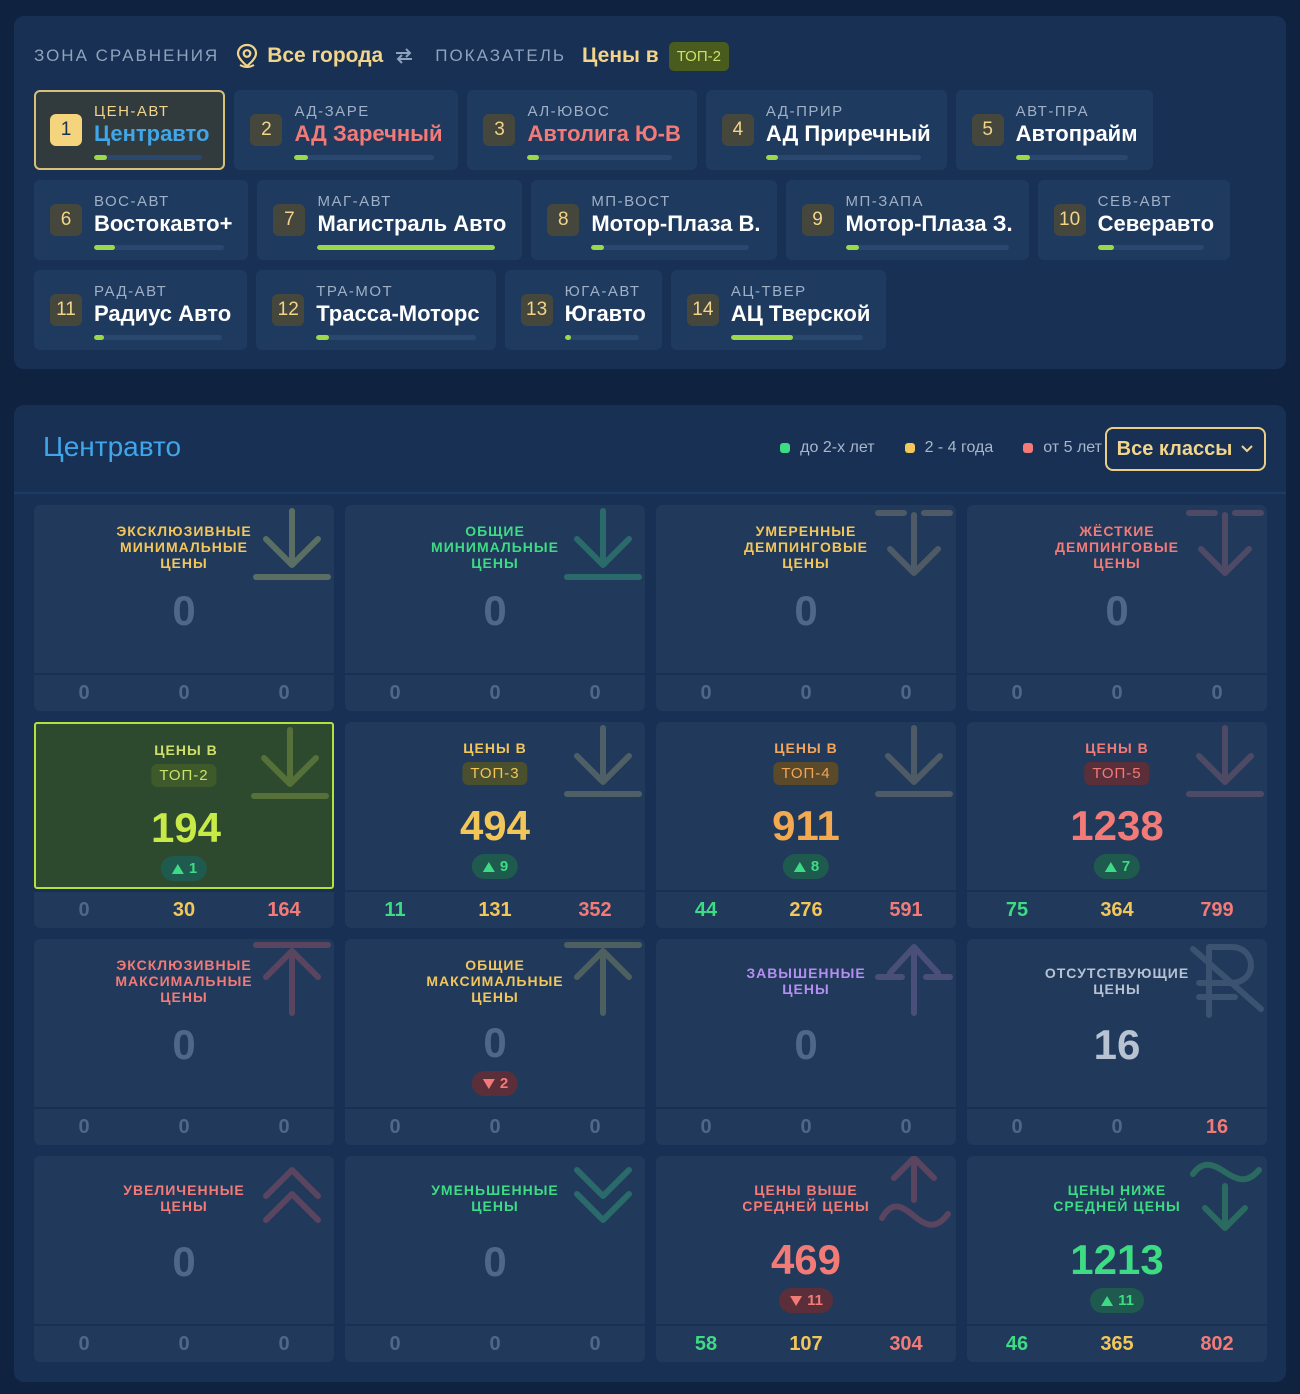 The height and width of the screenshot is (1394, 1300). Describe the element at coordinates (605, 310) in the screenshot. I see `dealer-info: ЮГА-АВТ Югавто` at that location.